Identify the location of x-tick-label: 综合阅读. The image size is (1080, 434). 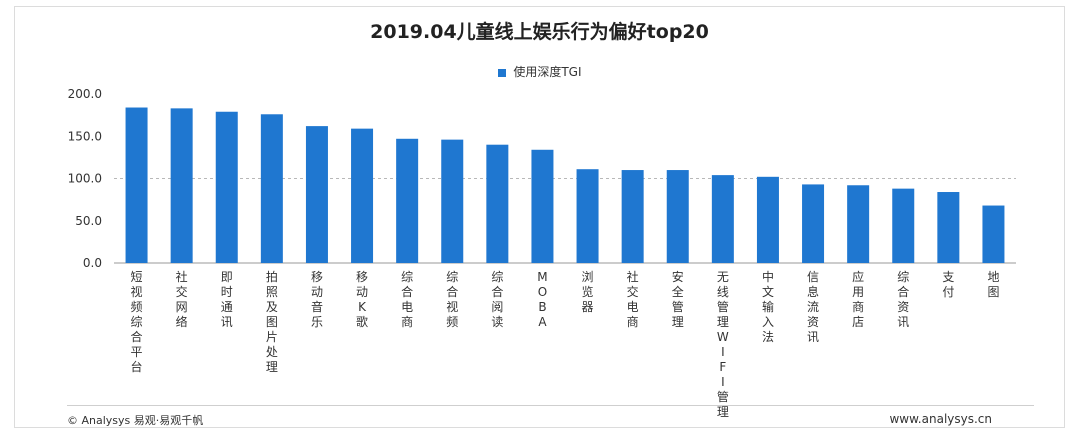
(497, 299).